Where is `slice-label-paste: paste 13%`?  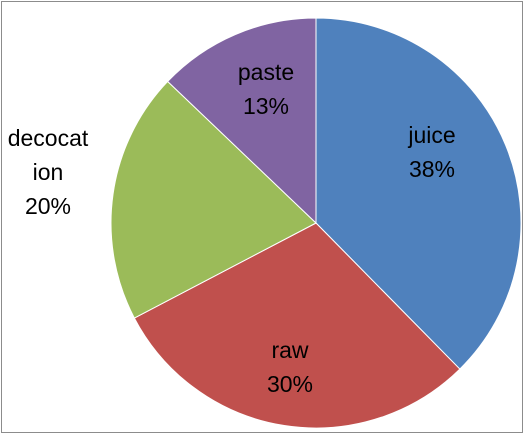
slice-label-paste: paste 13% is located at coordinates (266, 89).